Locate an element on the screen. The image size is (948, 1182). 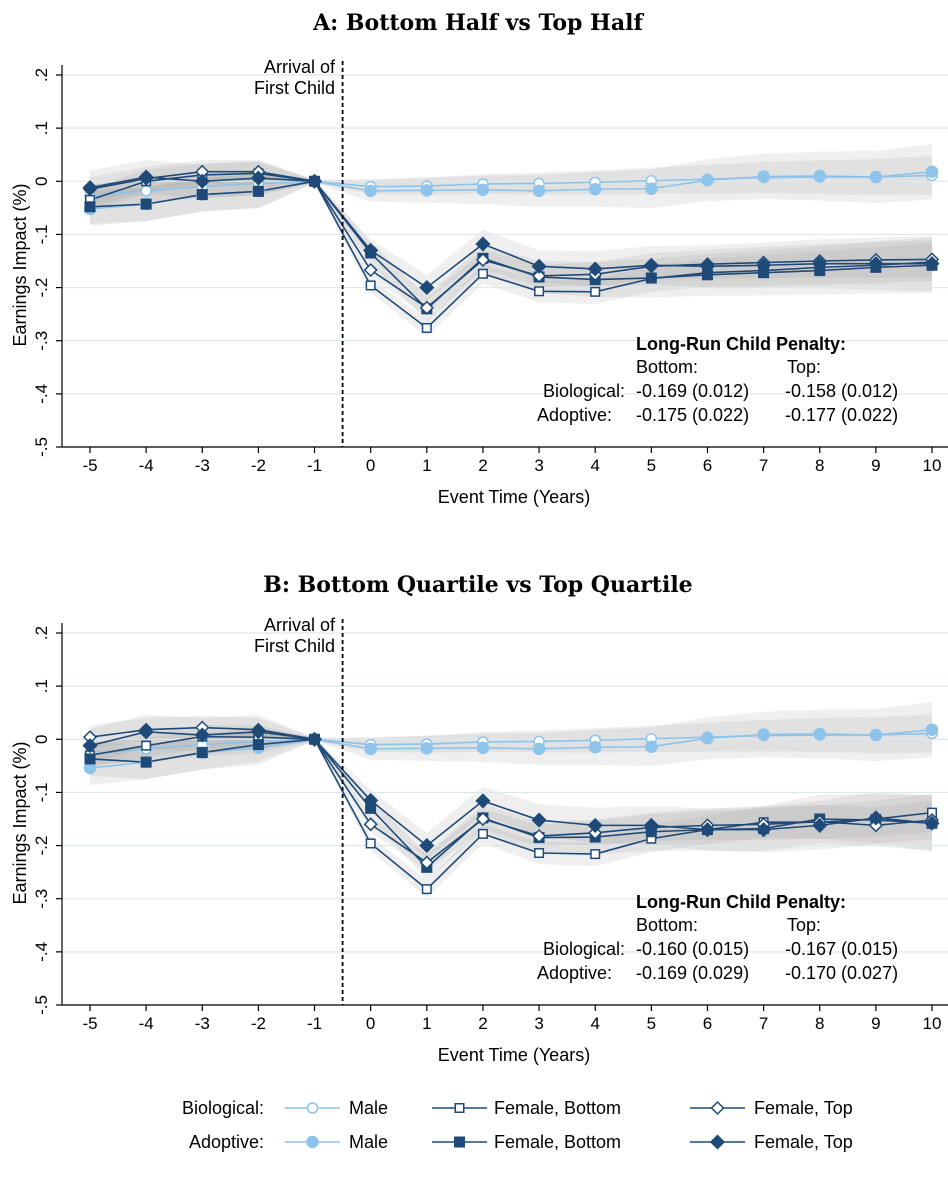
point-biological-female-top-x3 is located at coordinates (539, 275).